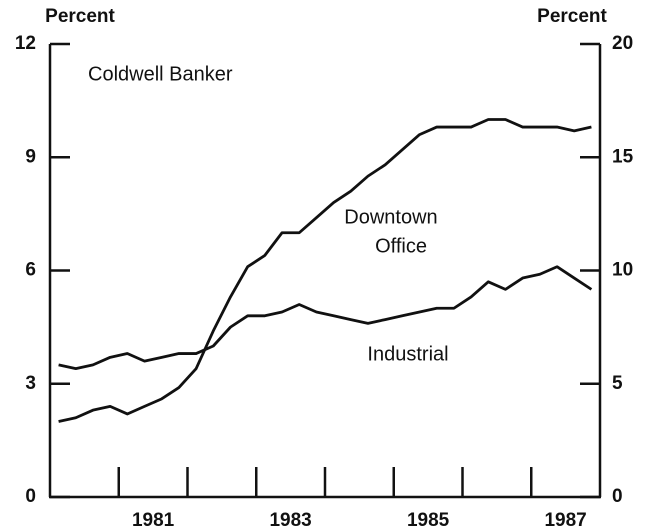 The height and width of the screenshot is (531, 663). I want to click on y-tick-label: 3, so click(30, 383).